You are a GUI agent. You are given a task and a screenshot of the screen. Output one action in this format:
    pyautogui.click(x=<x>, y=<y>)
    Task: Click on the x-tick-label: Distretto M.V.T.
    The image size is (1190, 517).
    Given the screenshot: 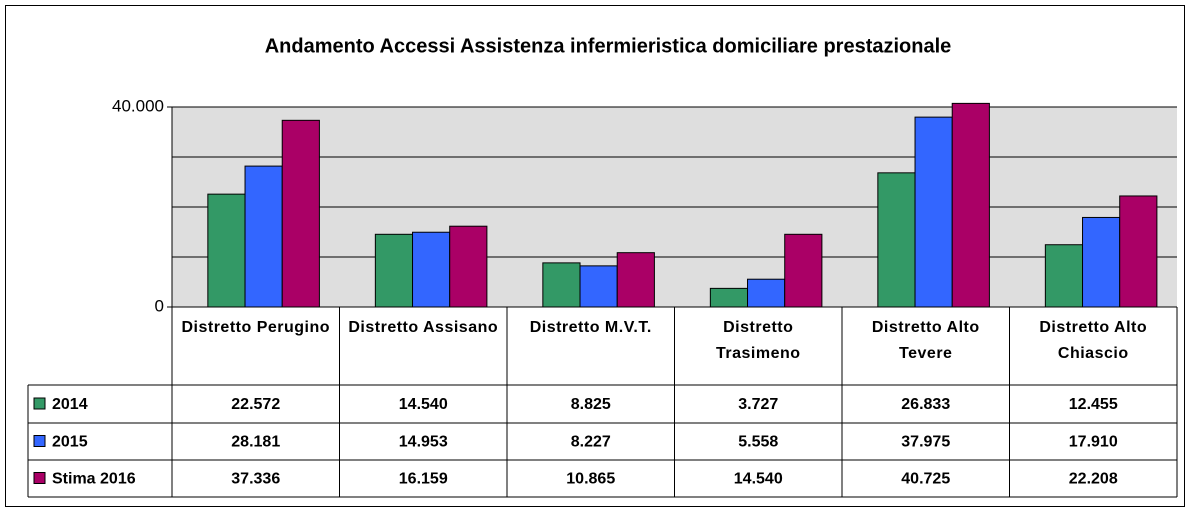 What is the action you would take?
    pyautogui.click(x=590, y=327)
    